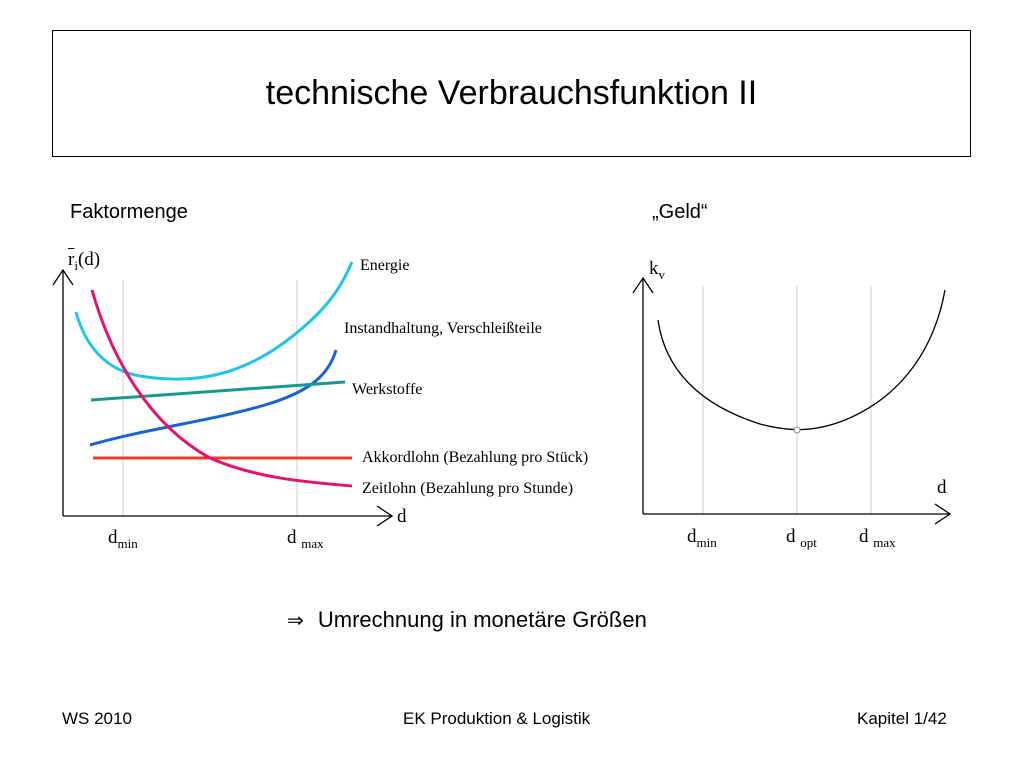 The image size is (1024, 768). I want to click on right-x-axis-label: d, so click(942, 487).